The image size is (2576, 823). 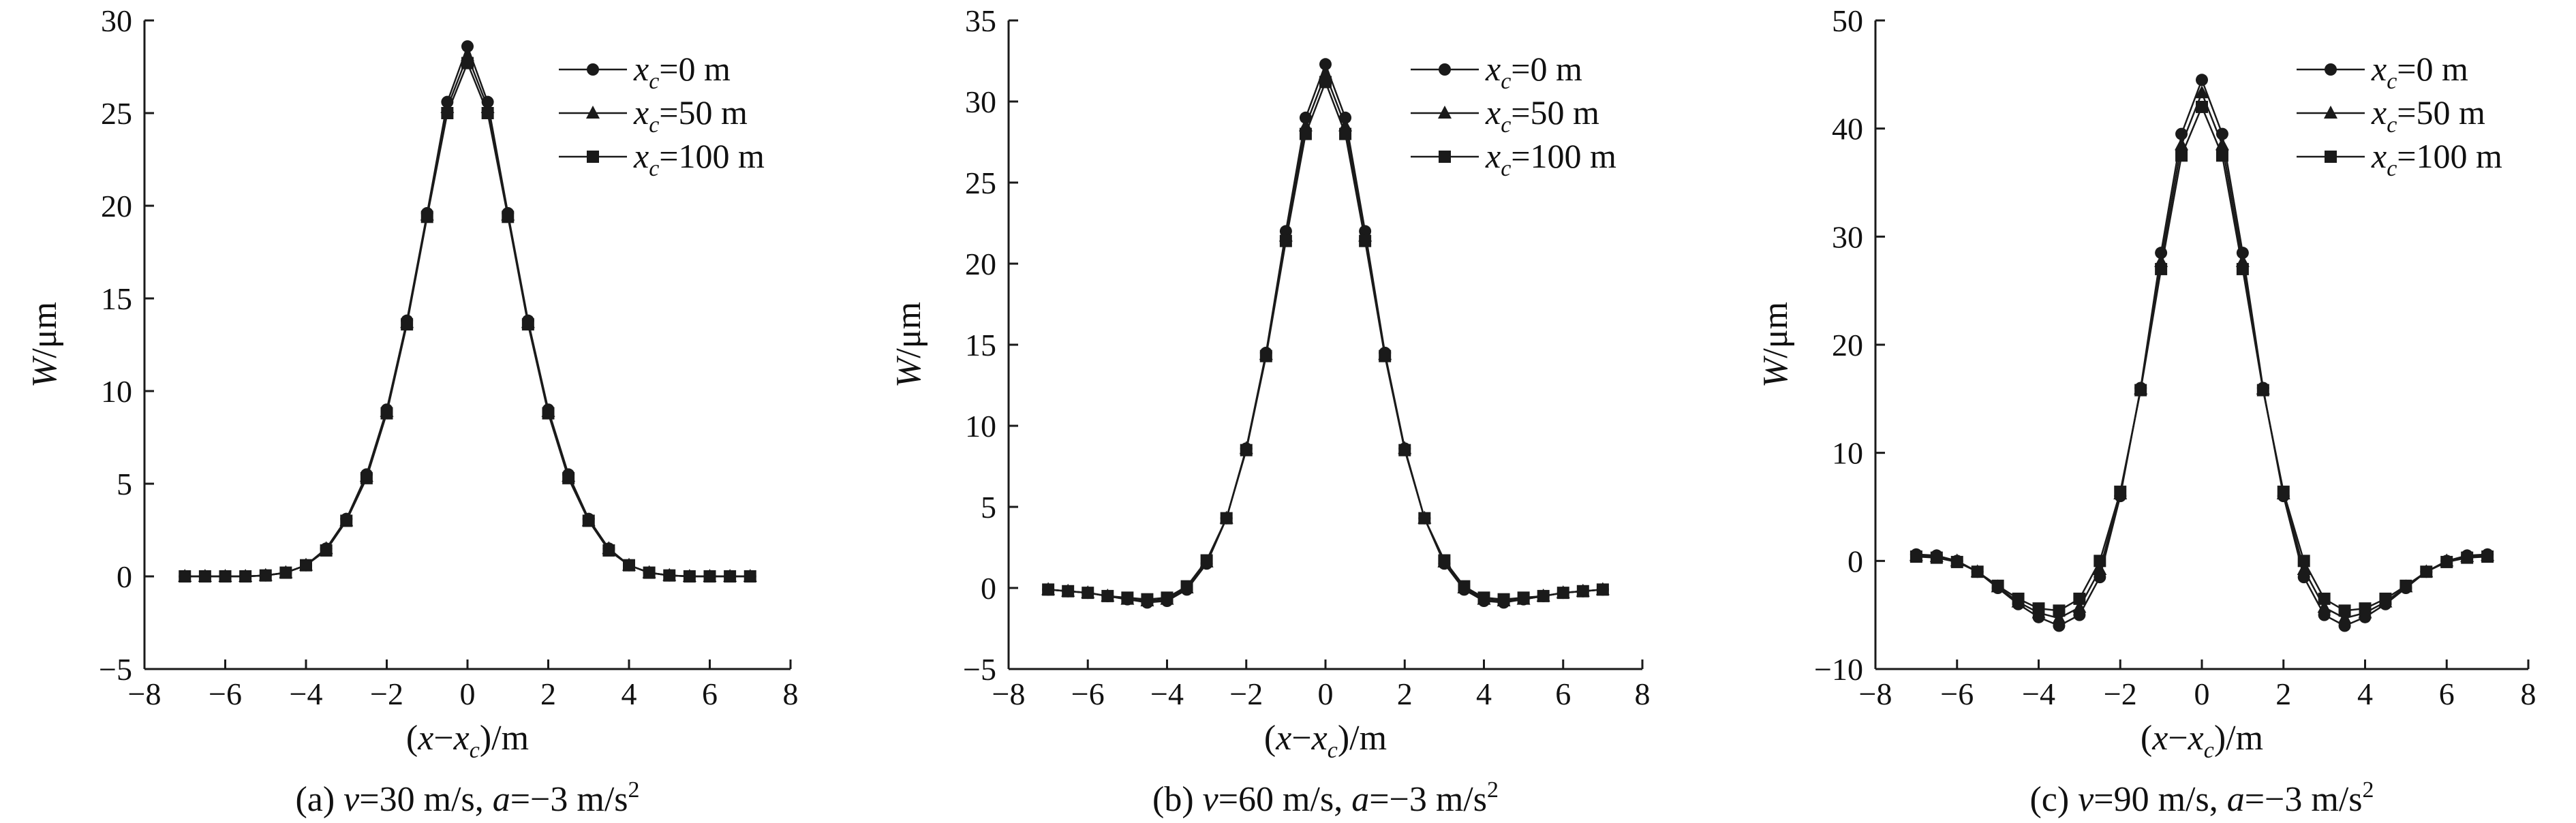 What do you see at coordinates (2120, 694) in the screenshot?
I see `x-tick-label: −2` at bounding box center [2120, 694].